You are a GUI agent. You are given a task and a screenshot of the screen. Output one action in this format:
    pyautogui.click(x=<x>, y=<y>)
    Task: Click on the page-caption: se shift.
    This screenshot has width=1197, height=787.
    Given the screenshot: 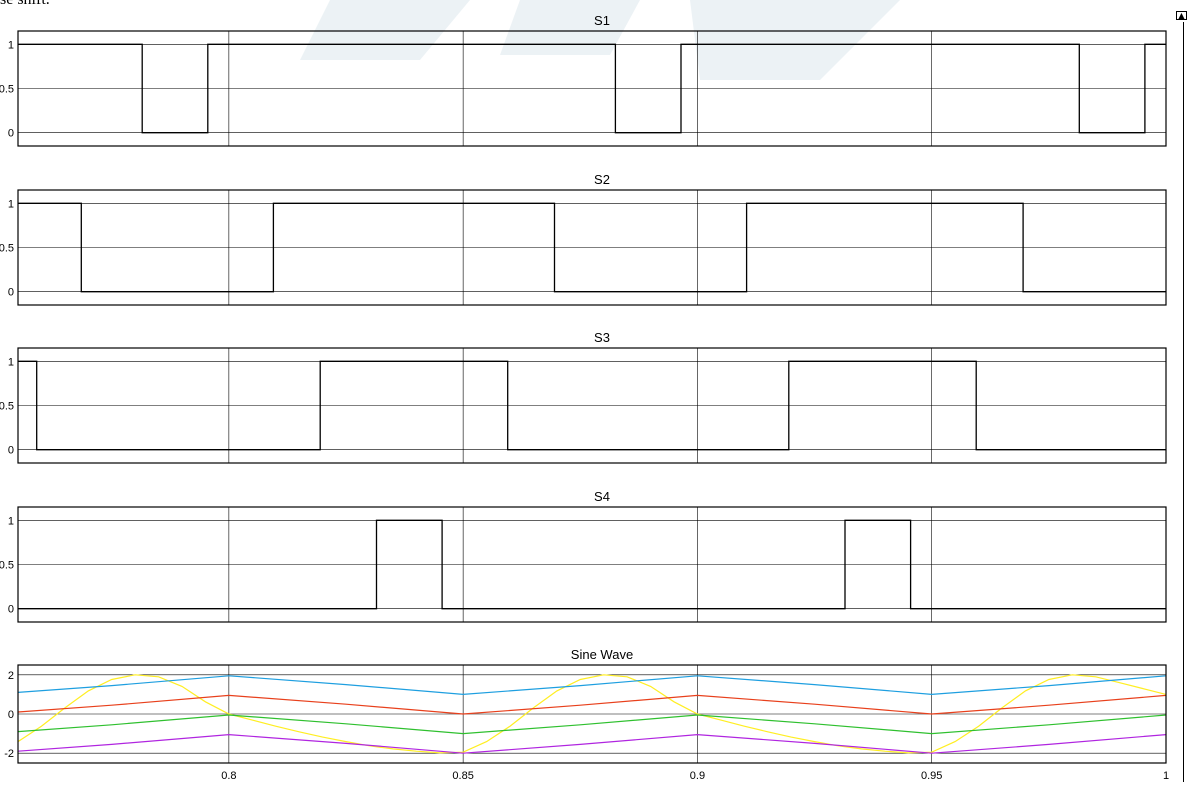 What is the action you would take?
    pyautogui.click(x=25, y=4)
    